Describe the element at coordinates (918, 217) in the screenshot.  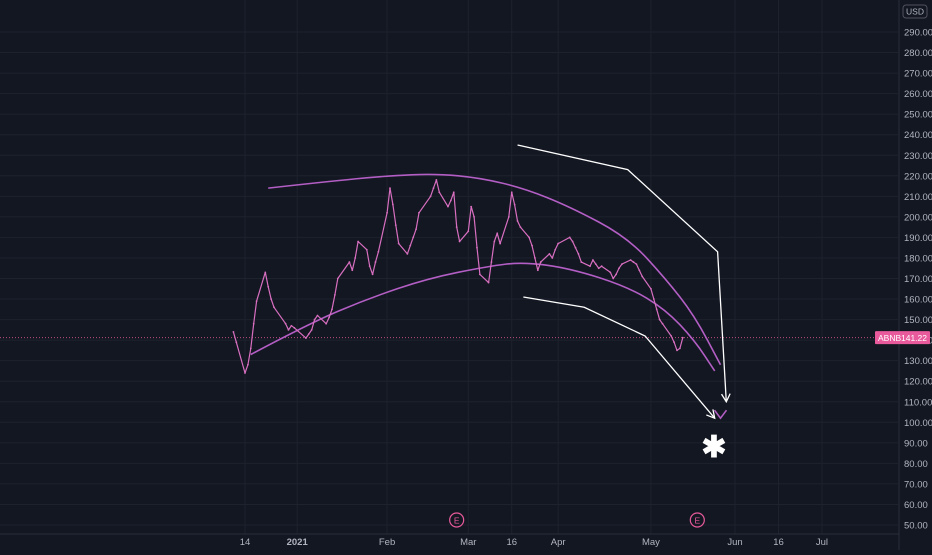
I see `y-tick-label: 200.00` at that location.